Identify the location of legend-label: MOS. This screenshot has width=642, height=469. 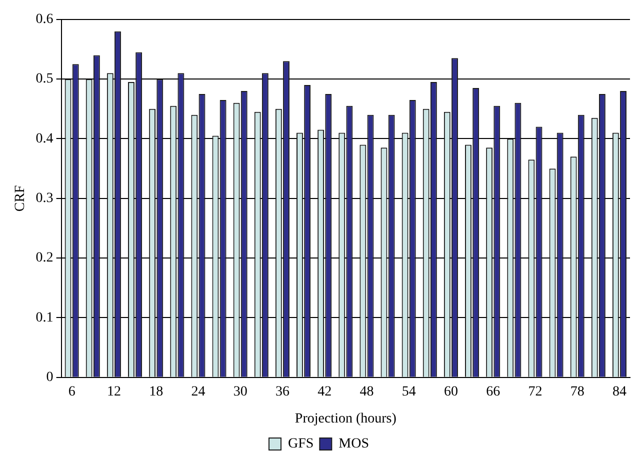
(354, 444).